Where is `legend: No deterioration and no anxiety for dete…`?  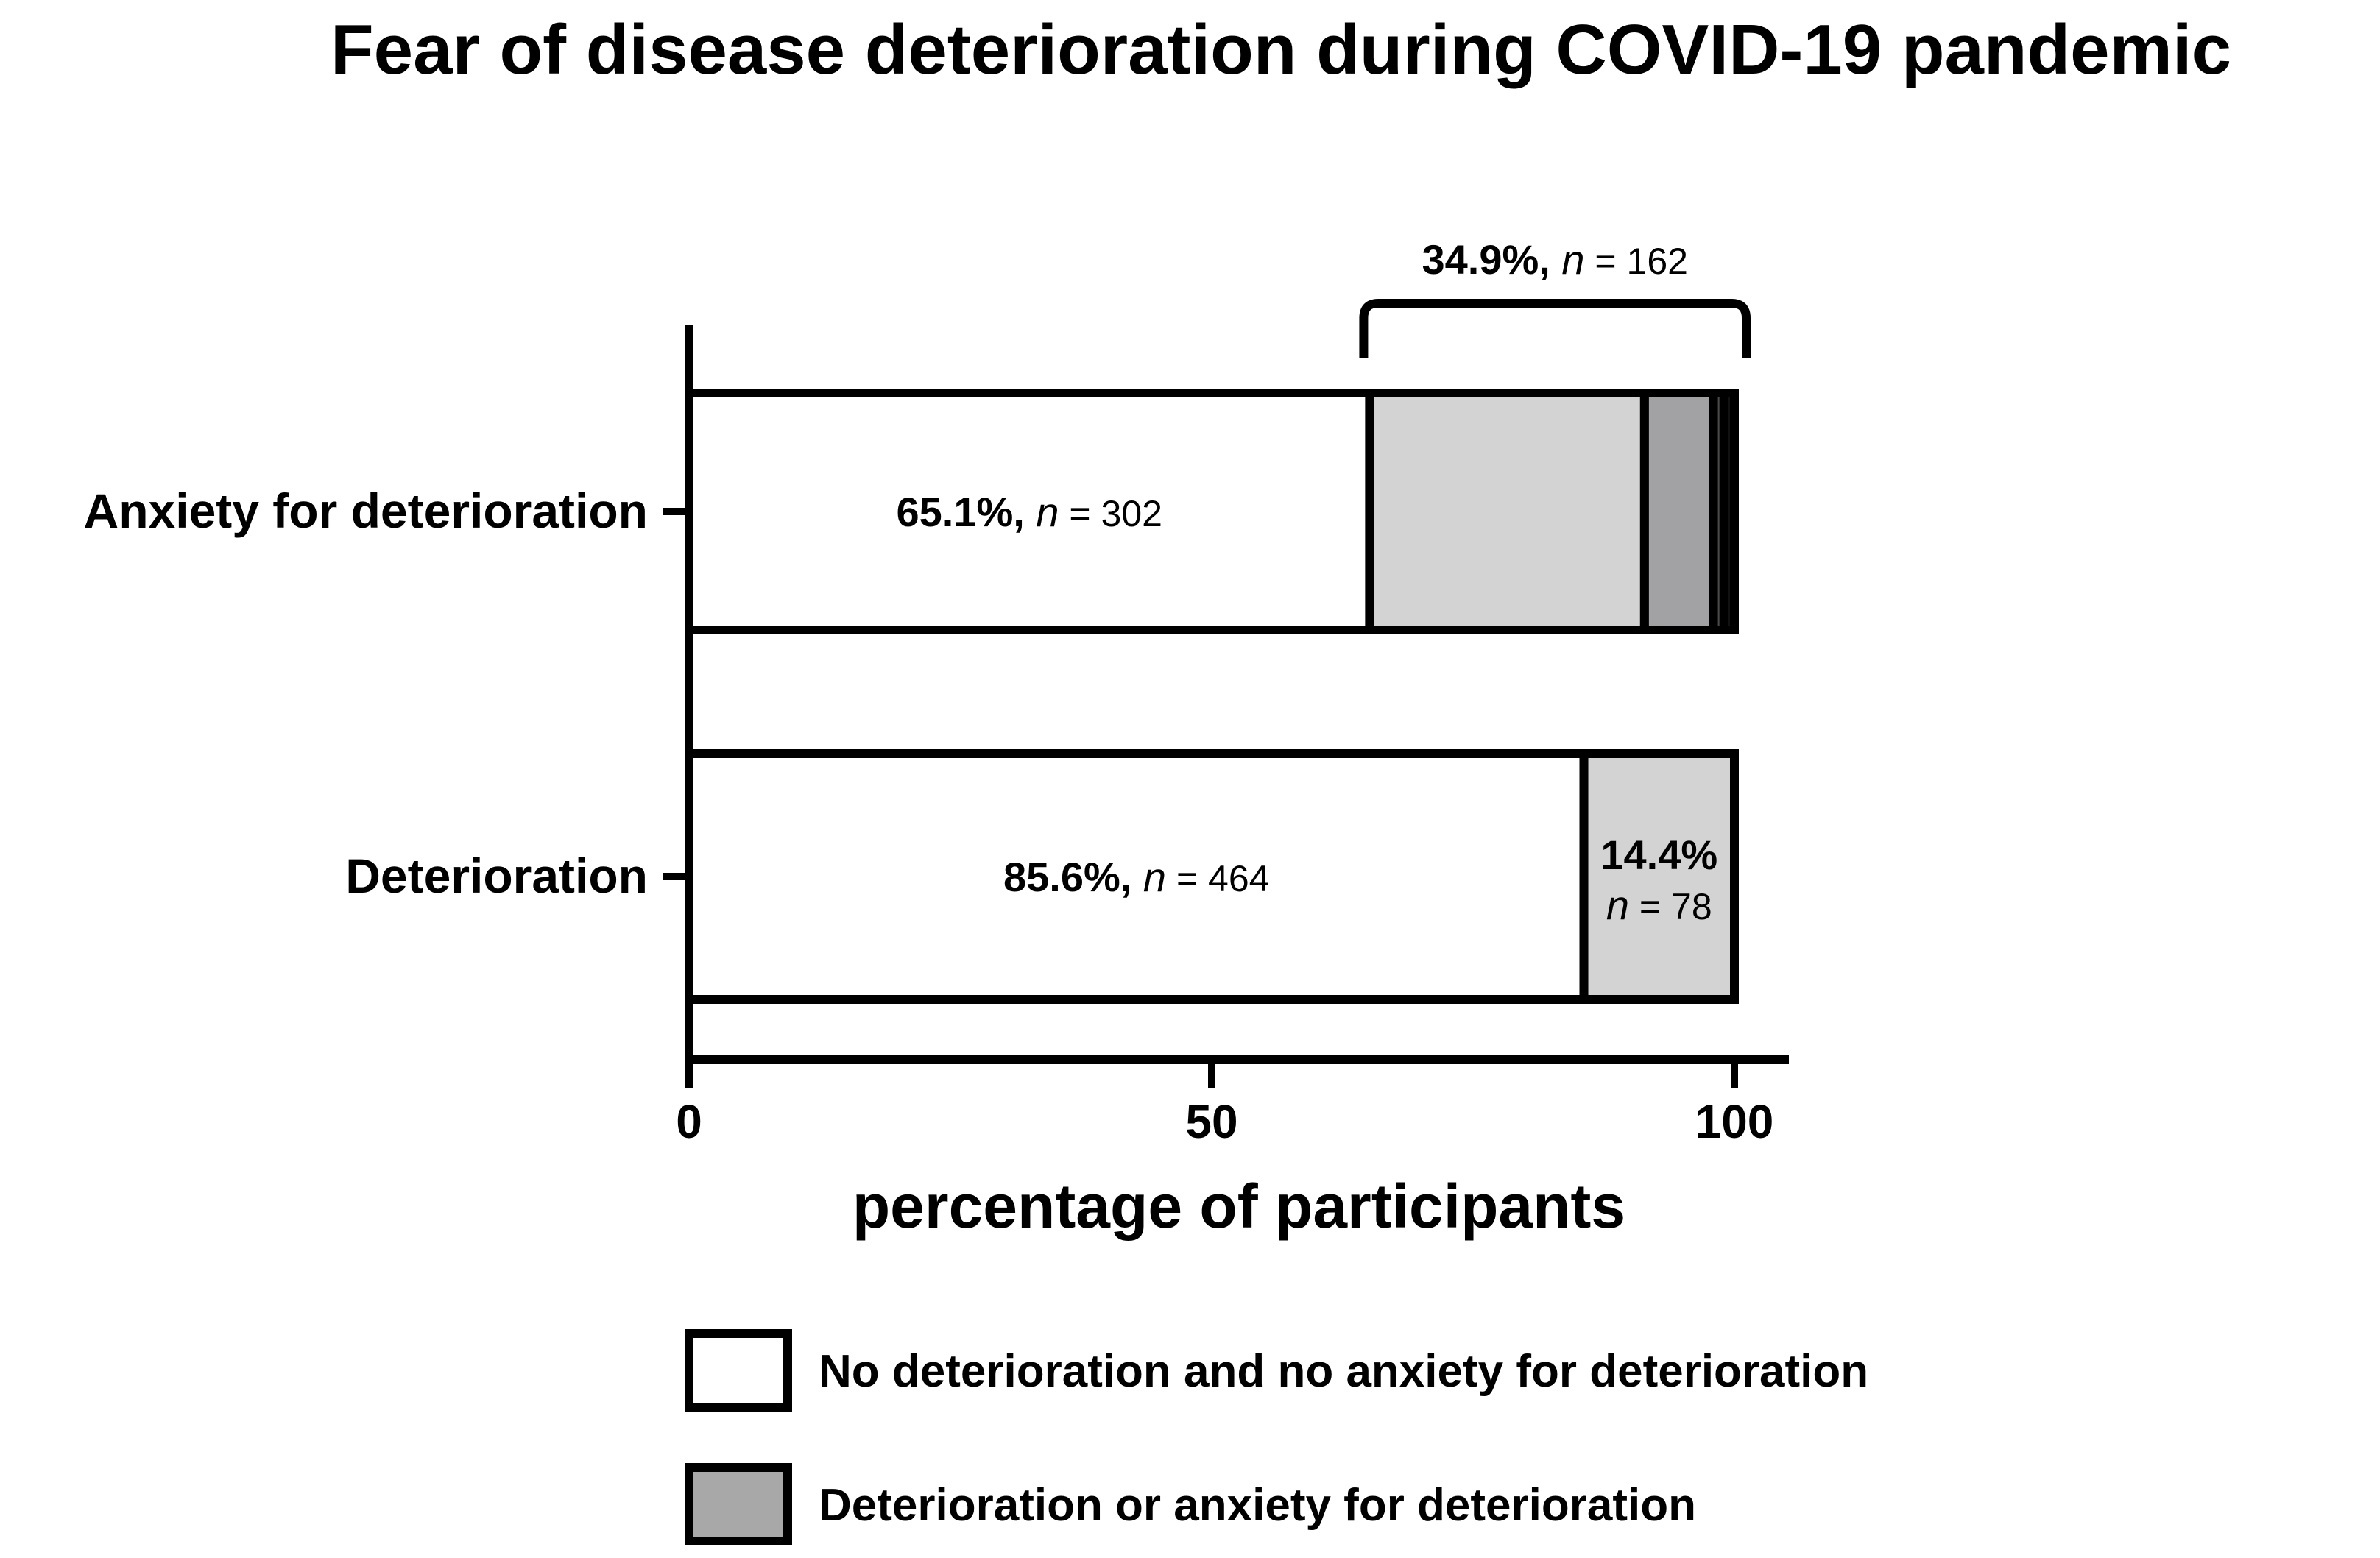 legend: No deterioration and no anxiety for dete… is located at coordinates (1276, 1437).